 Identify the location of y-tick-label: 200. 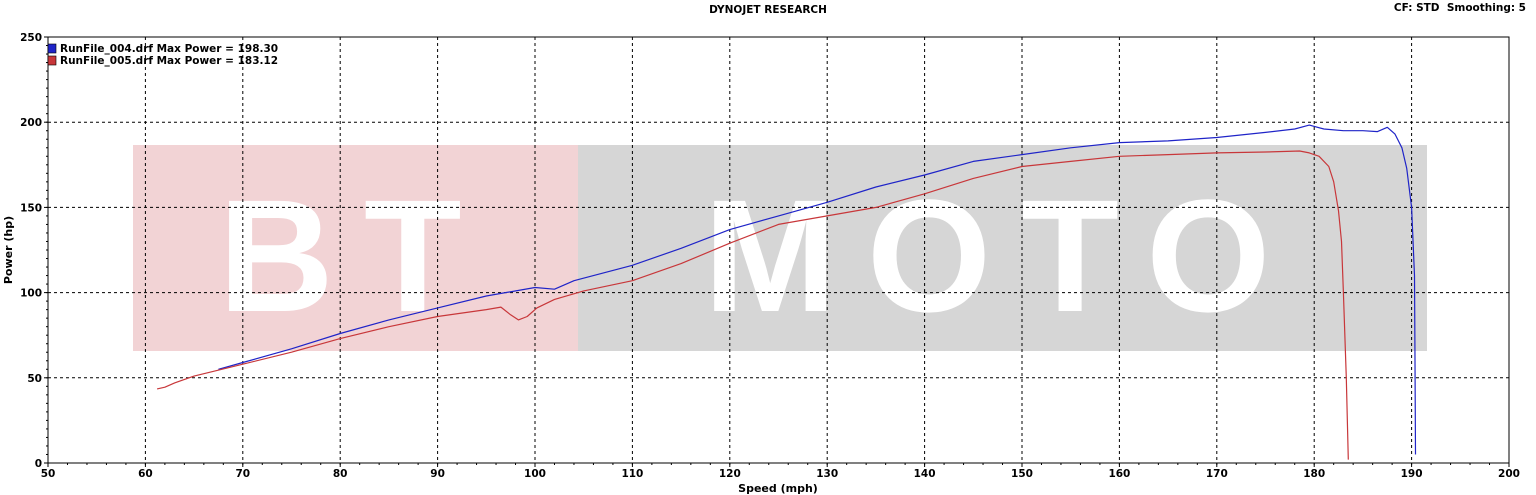
(31, 123).